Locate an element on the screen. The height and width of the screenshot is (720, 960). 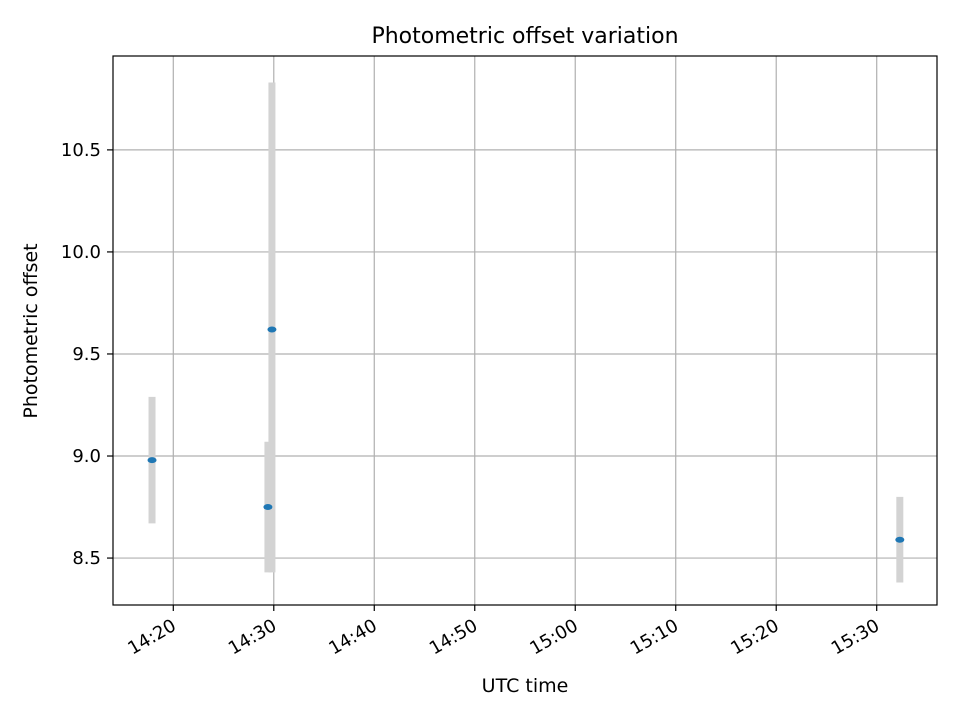
y-tick-label: 8.5 is located at coordinates (86, 558).